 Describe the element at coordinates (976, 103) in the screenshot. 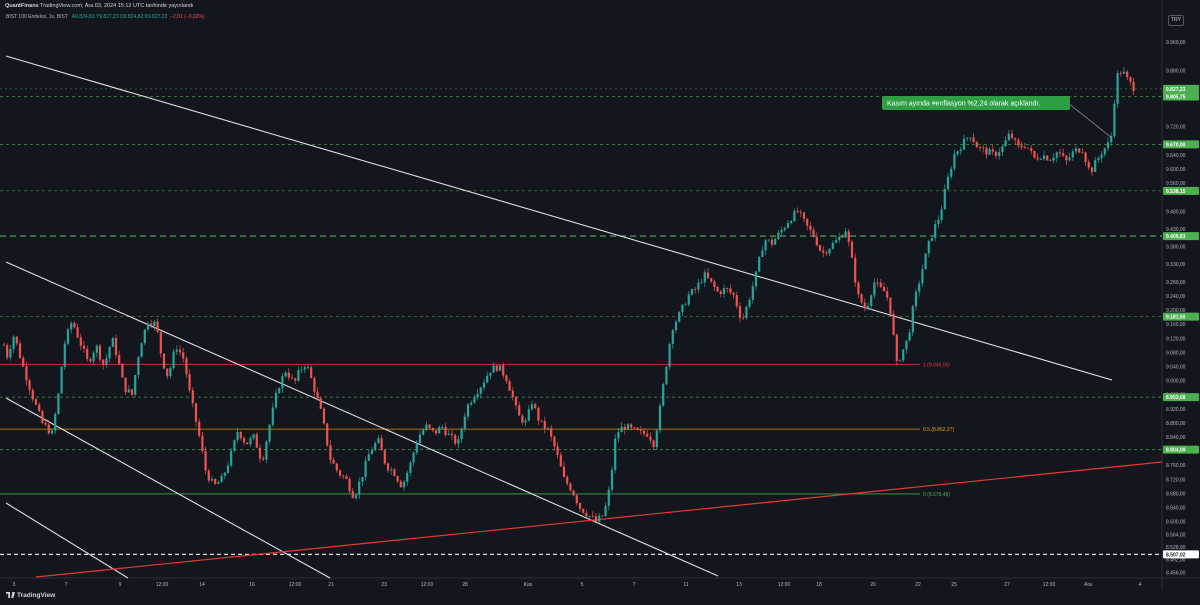

I see `annotation-box` at that location.